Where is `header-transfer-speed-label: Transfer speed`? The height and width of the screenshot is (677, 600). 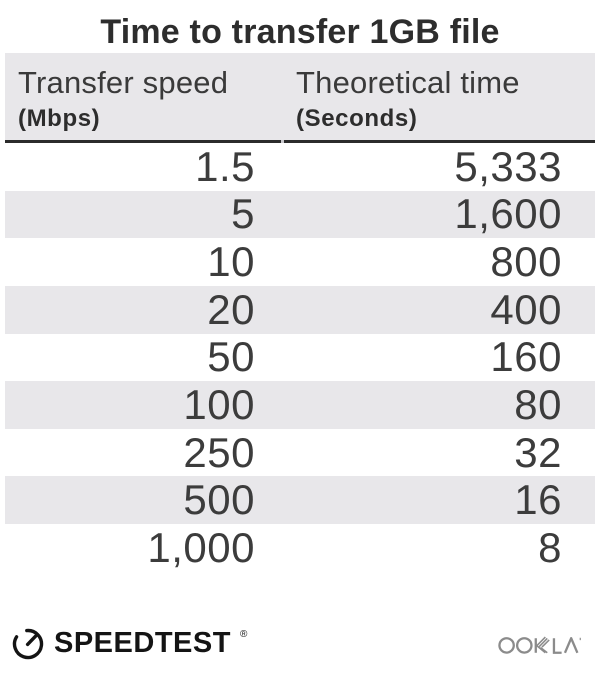 header-transfer-speed-label: Transfer speed is located at coordinates (123, 82).